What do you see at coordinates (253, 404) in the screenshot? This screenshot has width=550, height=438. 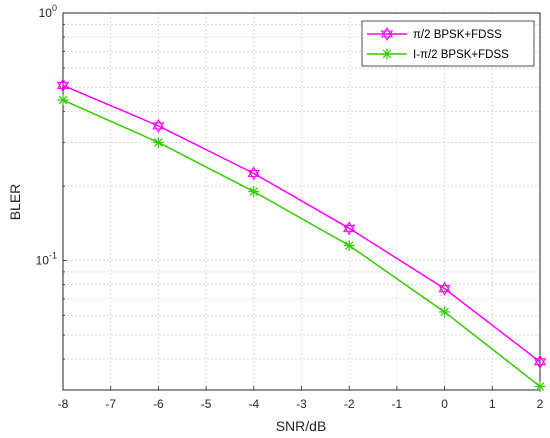 I see `x-tick-label: -4` at bounding box center [253, 404].